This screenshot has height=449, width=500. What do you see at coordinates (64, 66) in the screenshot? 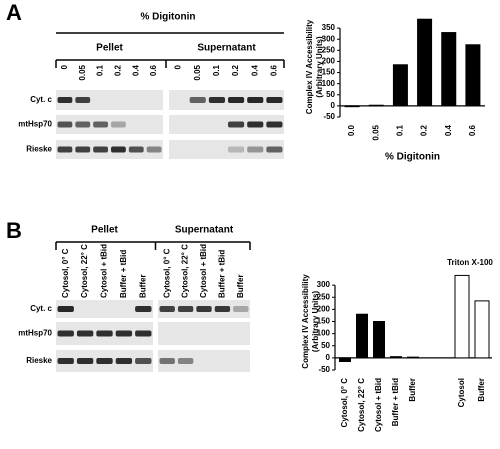
I see `lane-label: 0` at bounding box center [64, 66].